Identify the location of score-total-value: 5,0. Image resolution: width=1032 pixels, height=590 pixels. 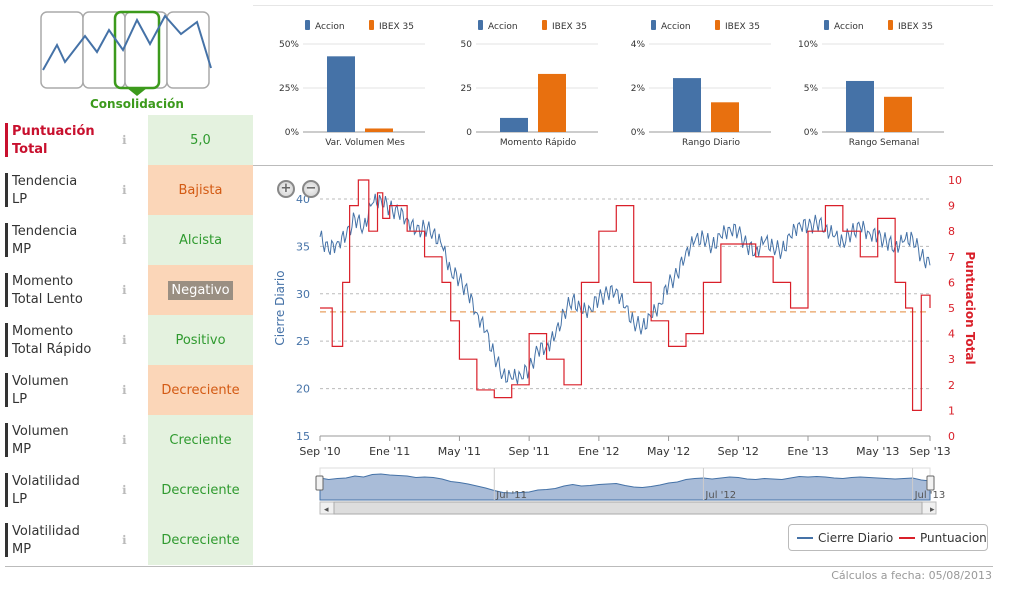
(200, 140).